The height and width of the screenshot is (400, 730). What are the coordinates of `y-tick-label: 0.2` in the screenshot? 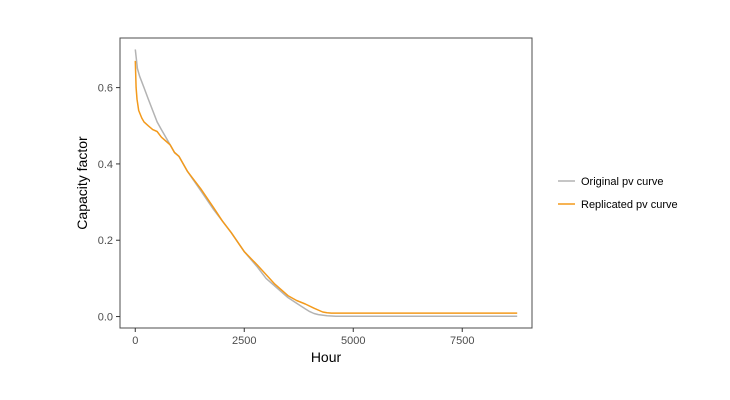 It's located at (105, 241).